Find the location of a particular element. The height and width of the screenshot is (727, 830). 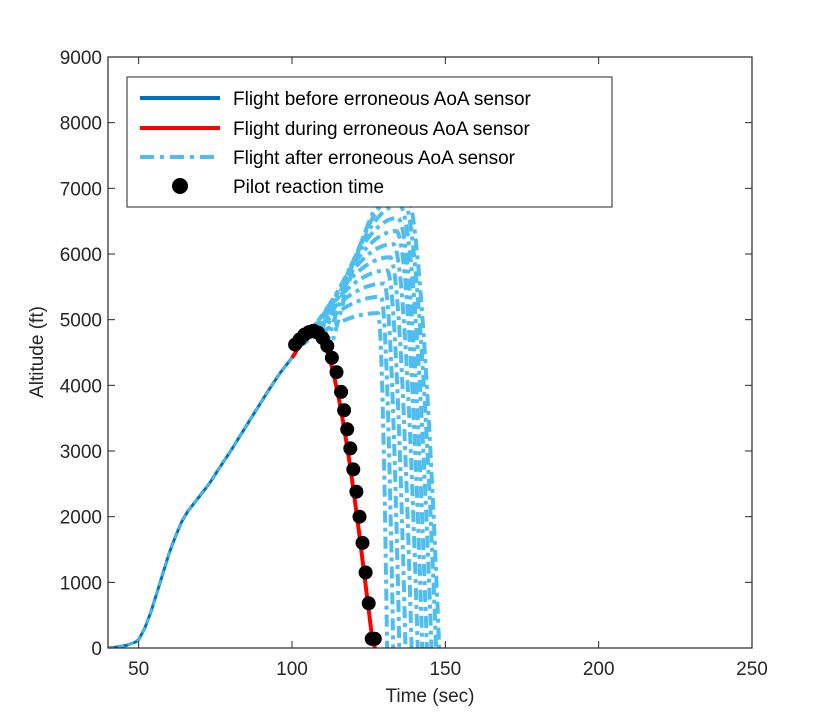

legend-label-after: Flight after erroneous AoA sensor is located at coordinates (374, 158).